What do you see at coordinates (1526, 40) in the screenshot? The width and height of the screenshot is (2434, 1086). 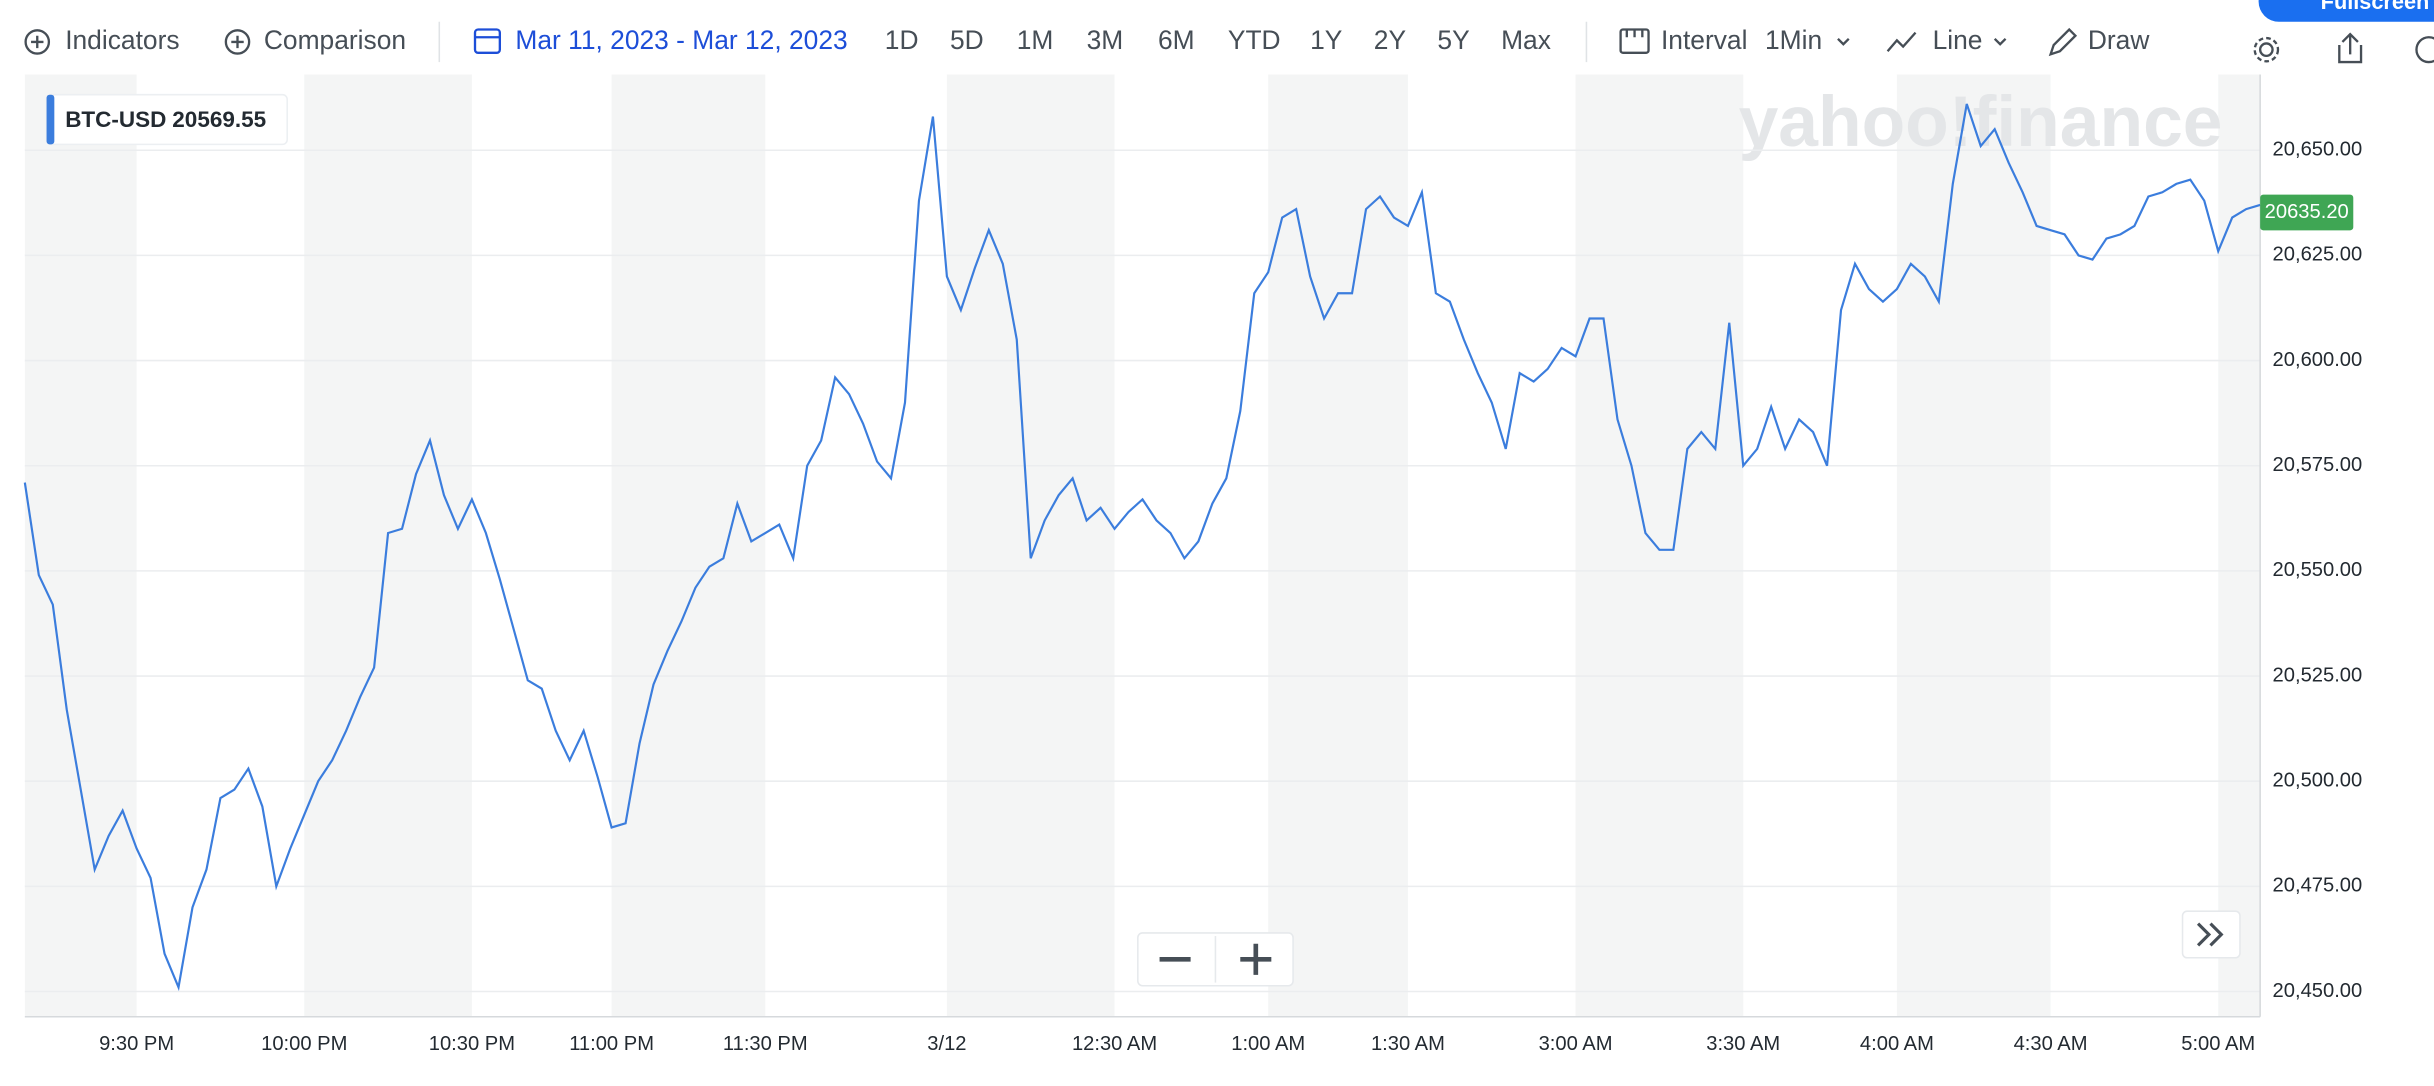 I see `range-button: Max` at bounding box center [1526, 40].